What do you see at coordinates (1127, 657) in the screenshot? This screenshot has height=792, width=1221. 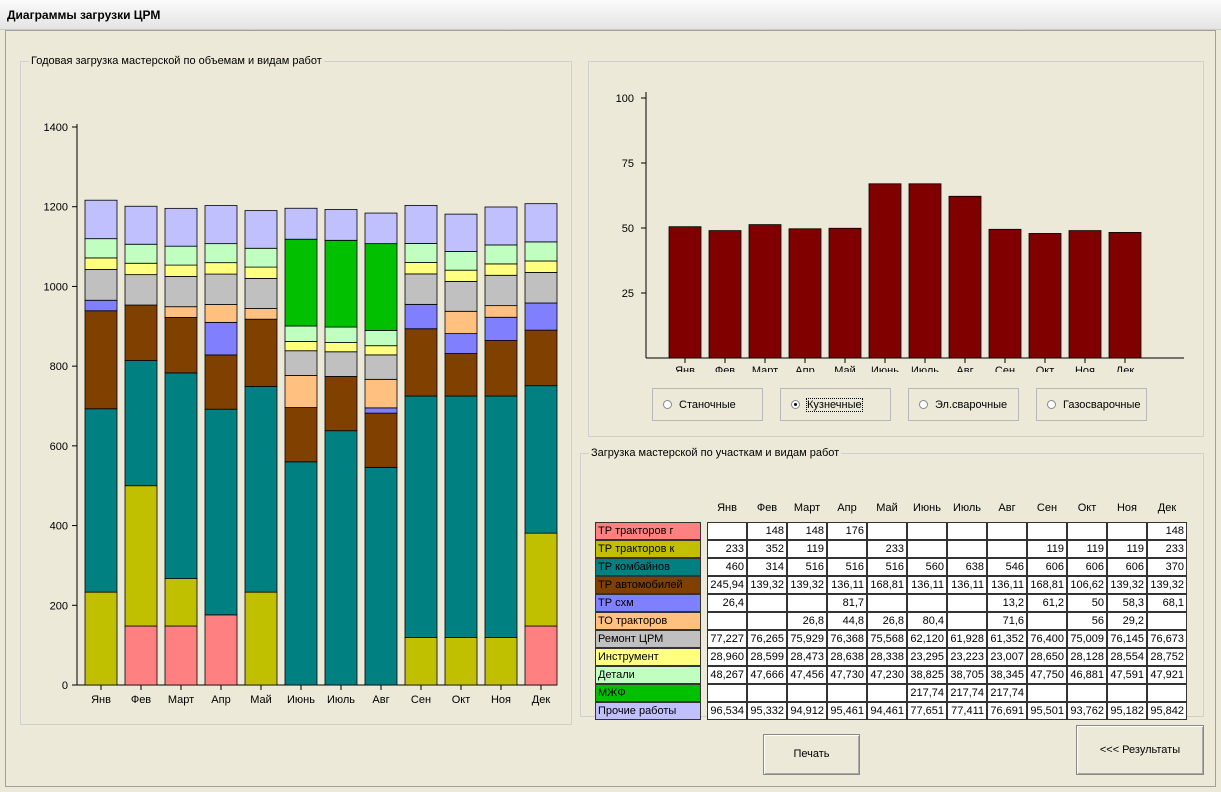 I see `table-cell: 28,554` at bounding box center [1127, 657].